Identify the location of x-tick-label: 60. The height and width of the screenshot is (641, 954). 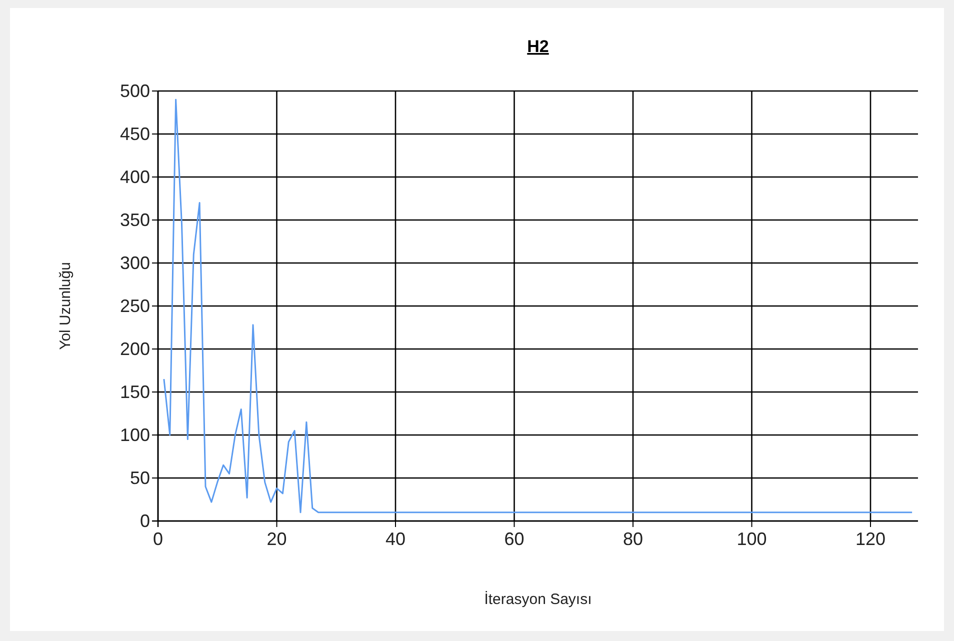
(514, 539).